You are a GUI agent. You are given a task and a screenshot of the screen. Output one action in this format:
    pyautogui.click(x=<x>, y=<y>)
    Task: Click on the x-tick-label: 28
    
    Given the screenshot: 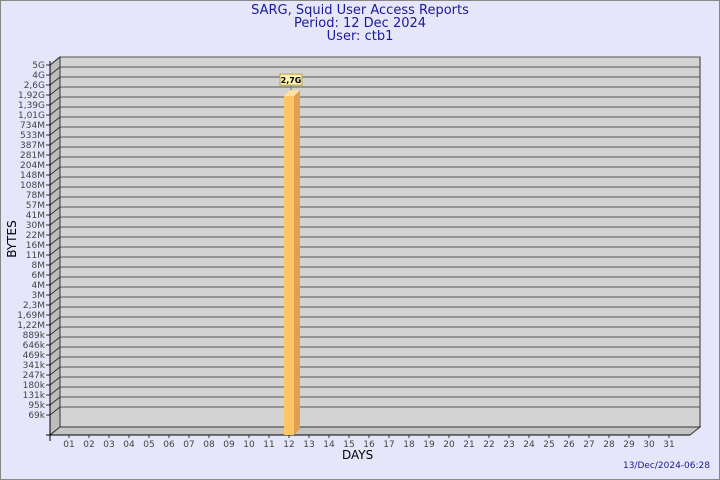 What is the action you would take?
    pyautogui.click(x=609, y=445)
    